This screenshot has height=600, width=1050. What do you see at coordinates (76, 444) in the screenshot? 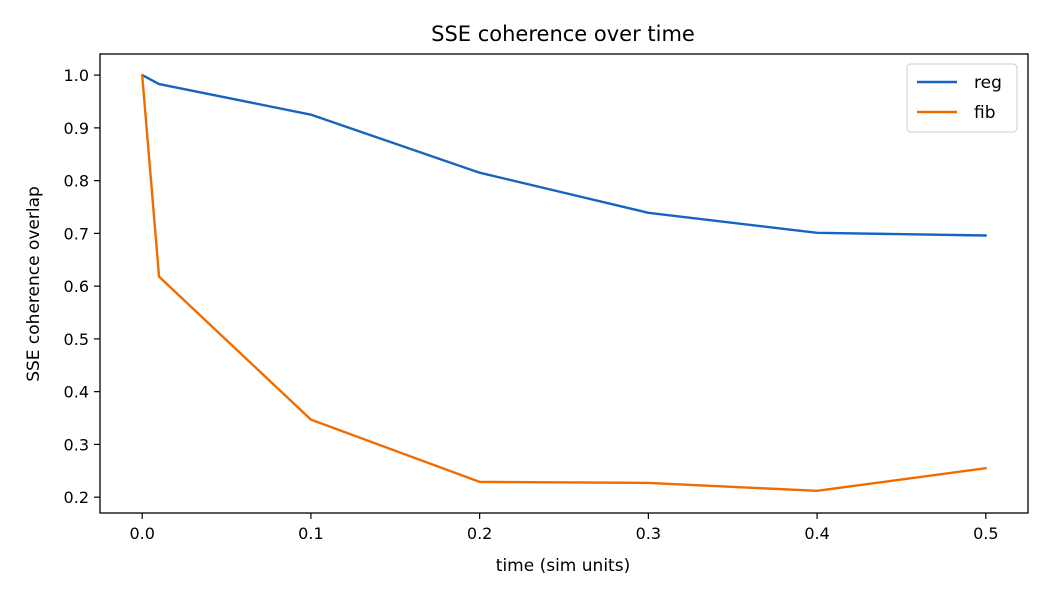
I see `y-tick-label: 0.3` at bounding box center [76, 444].